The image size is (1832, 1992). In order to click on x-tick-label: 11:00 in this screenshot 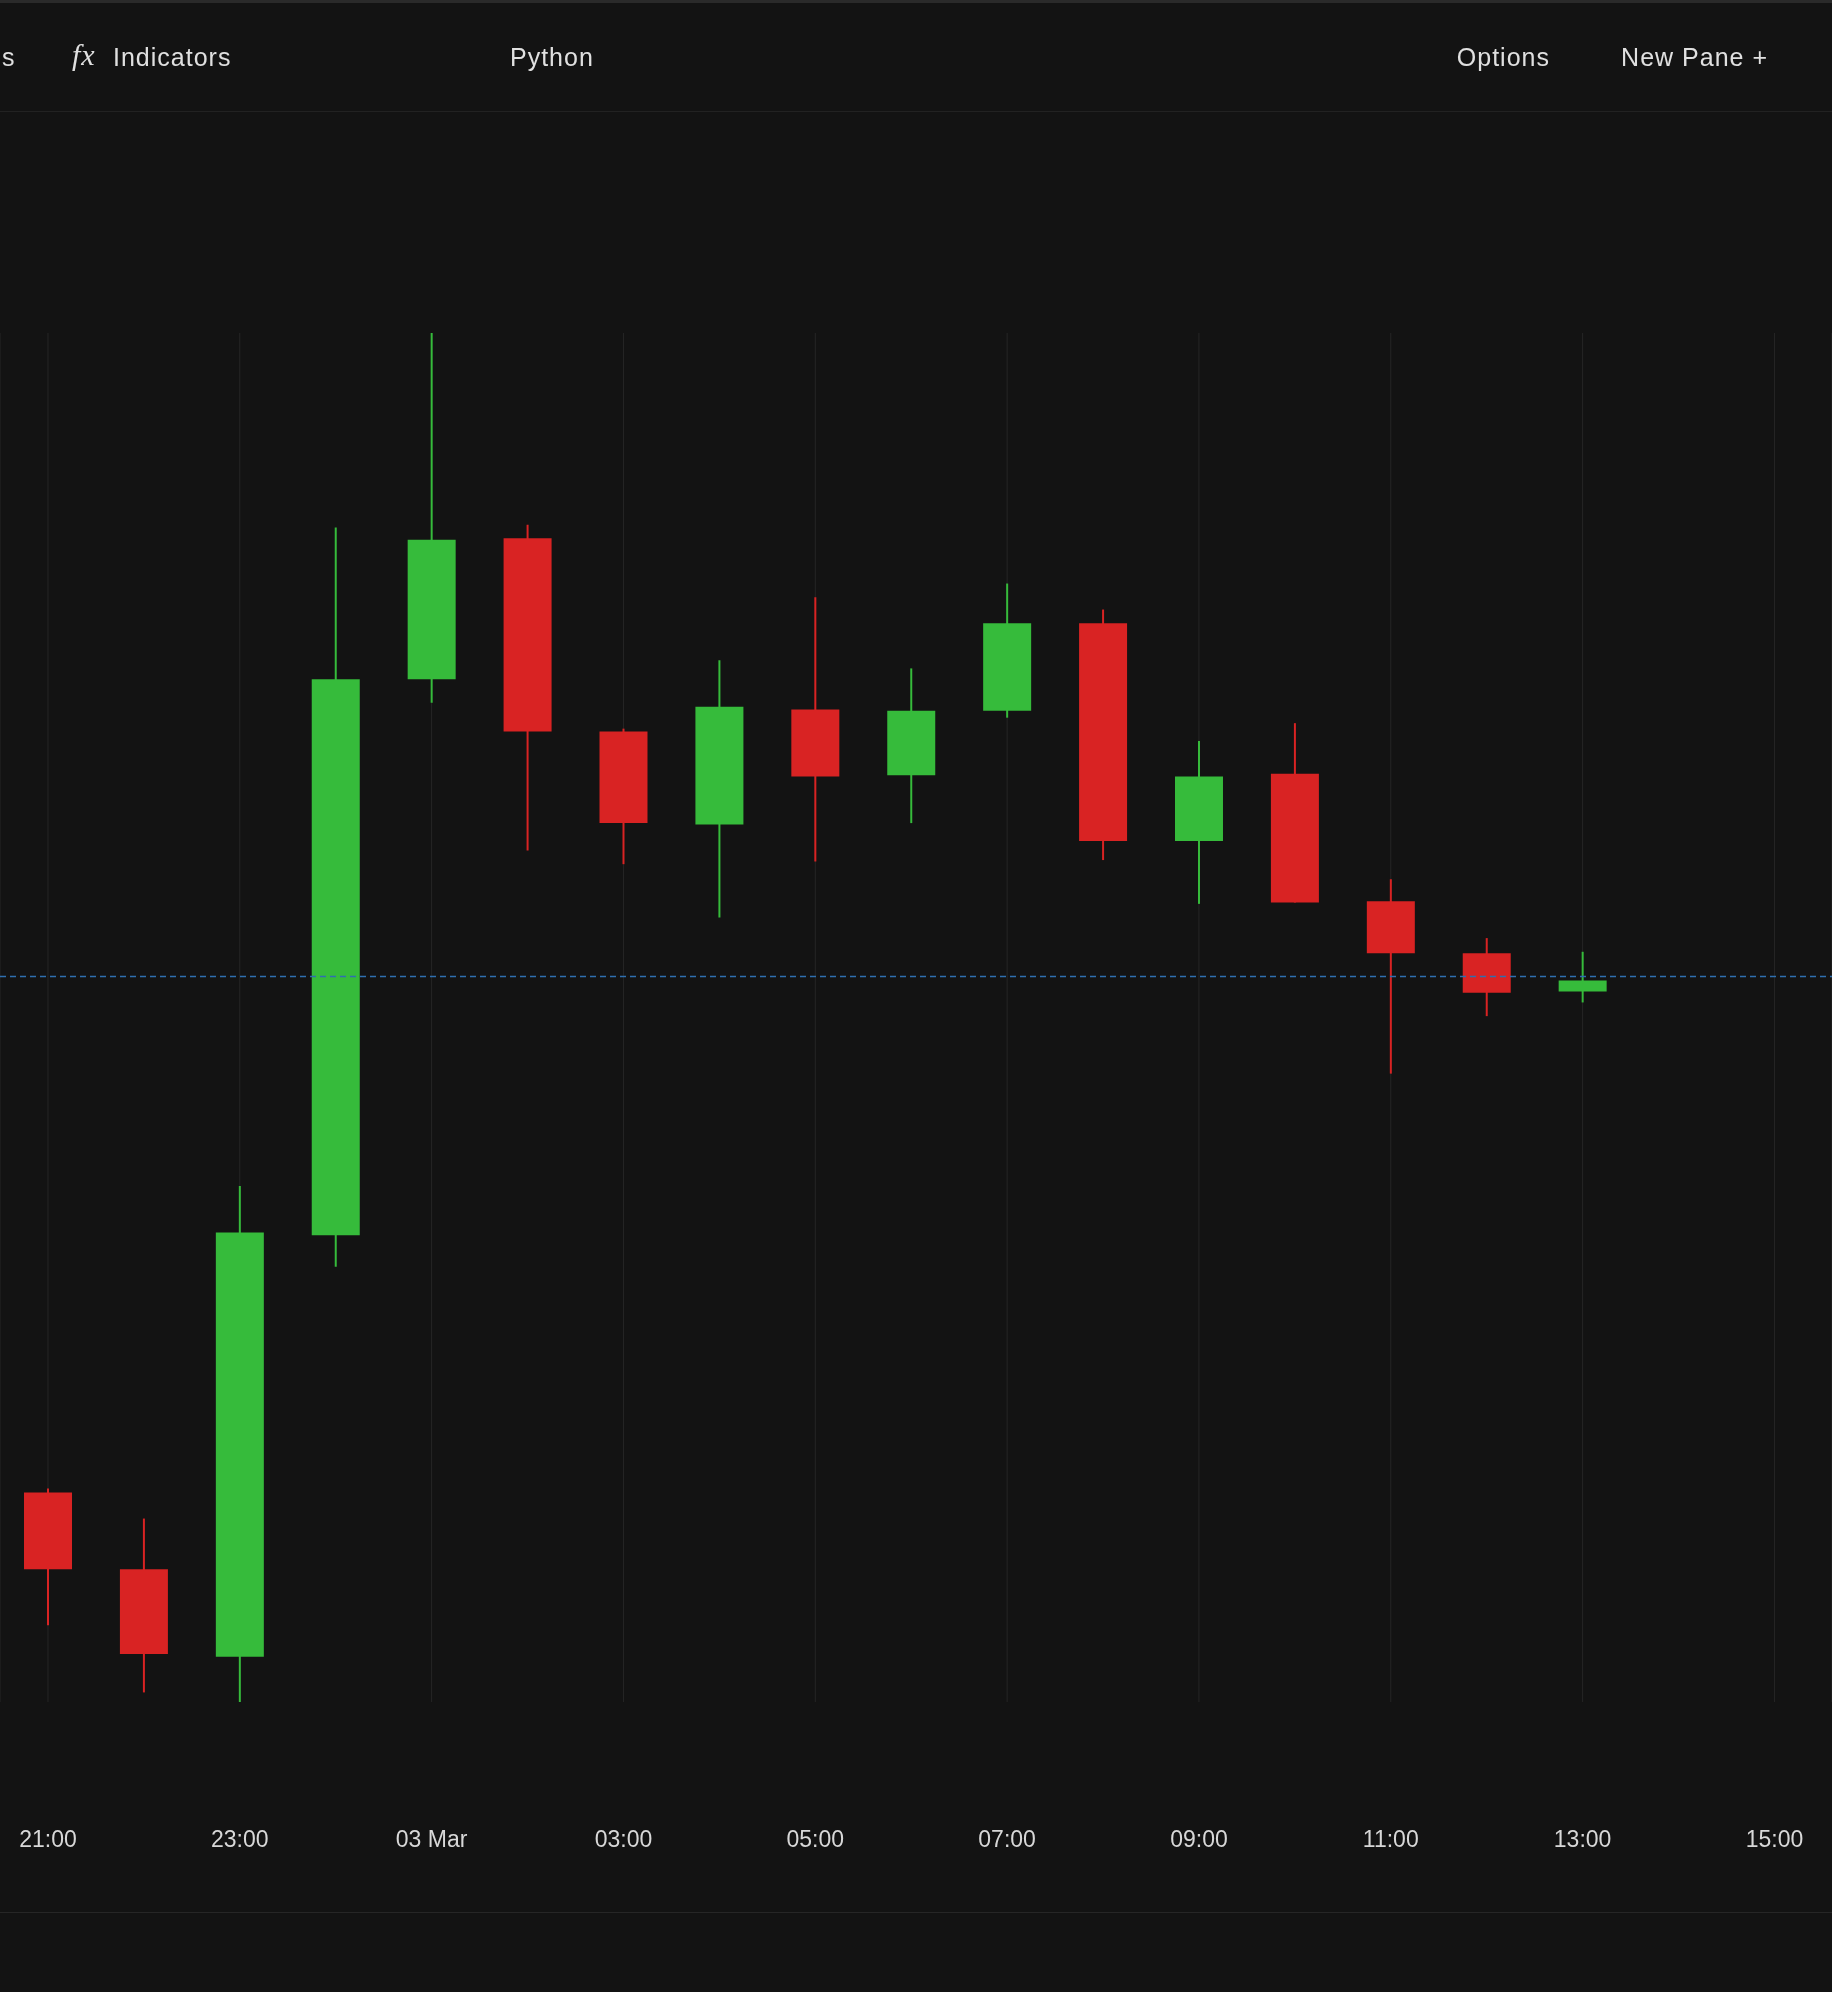, I will do `click(1390, 1839)`.